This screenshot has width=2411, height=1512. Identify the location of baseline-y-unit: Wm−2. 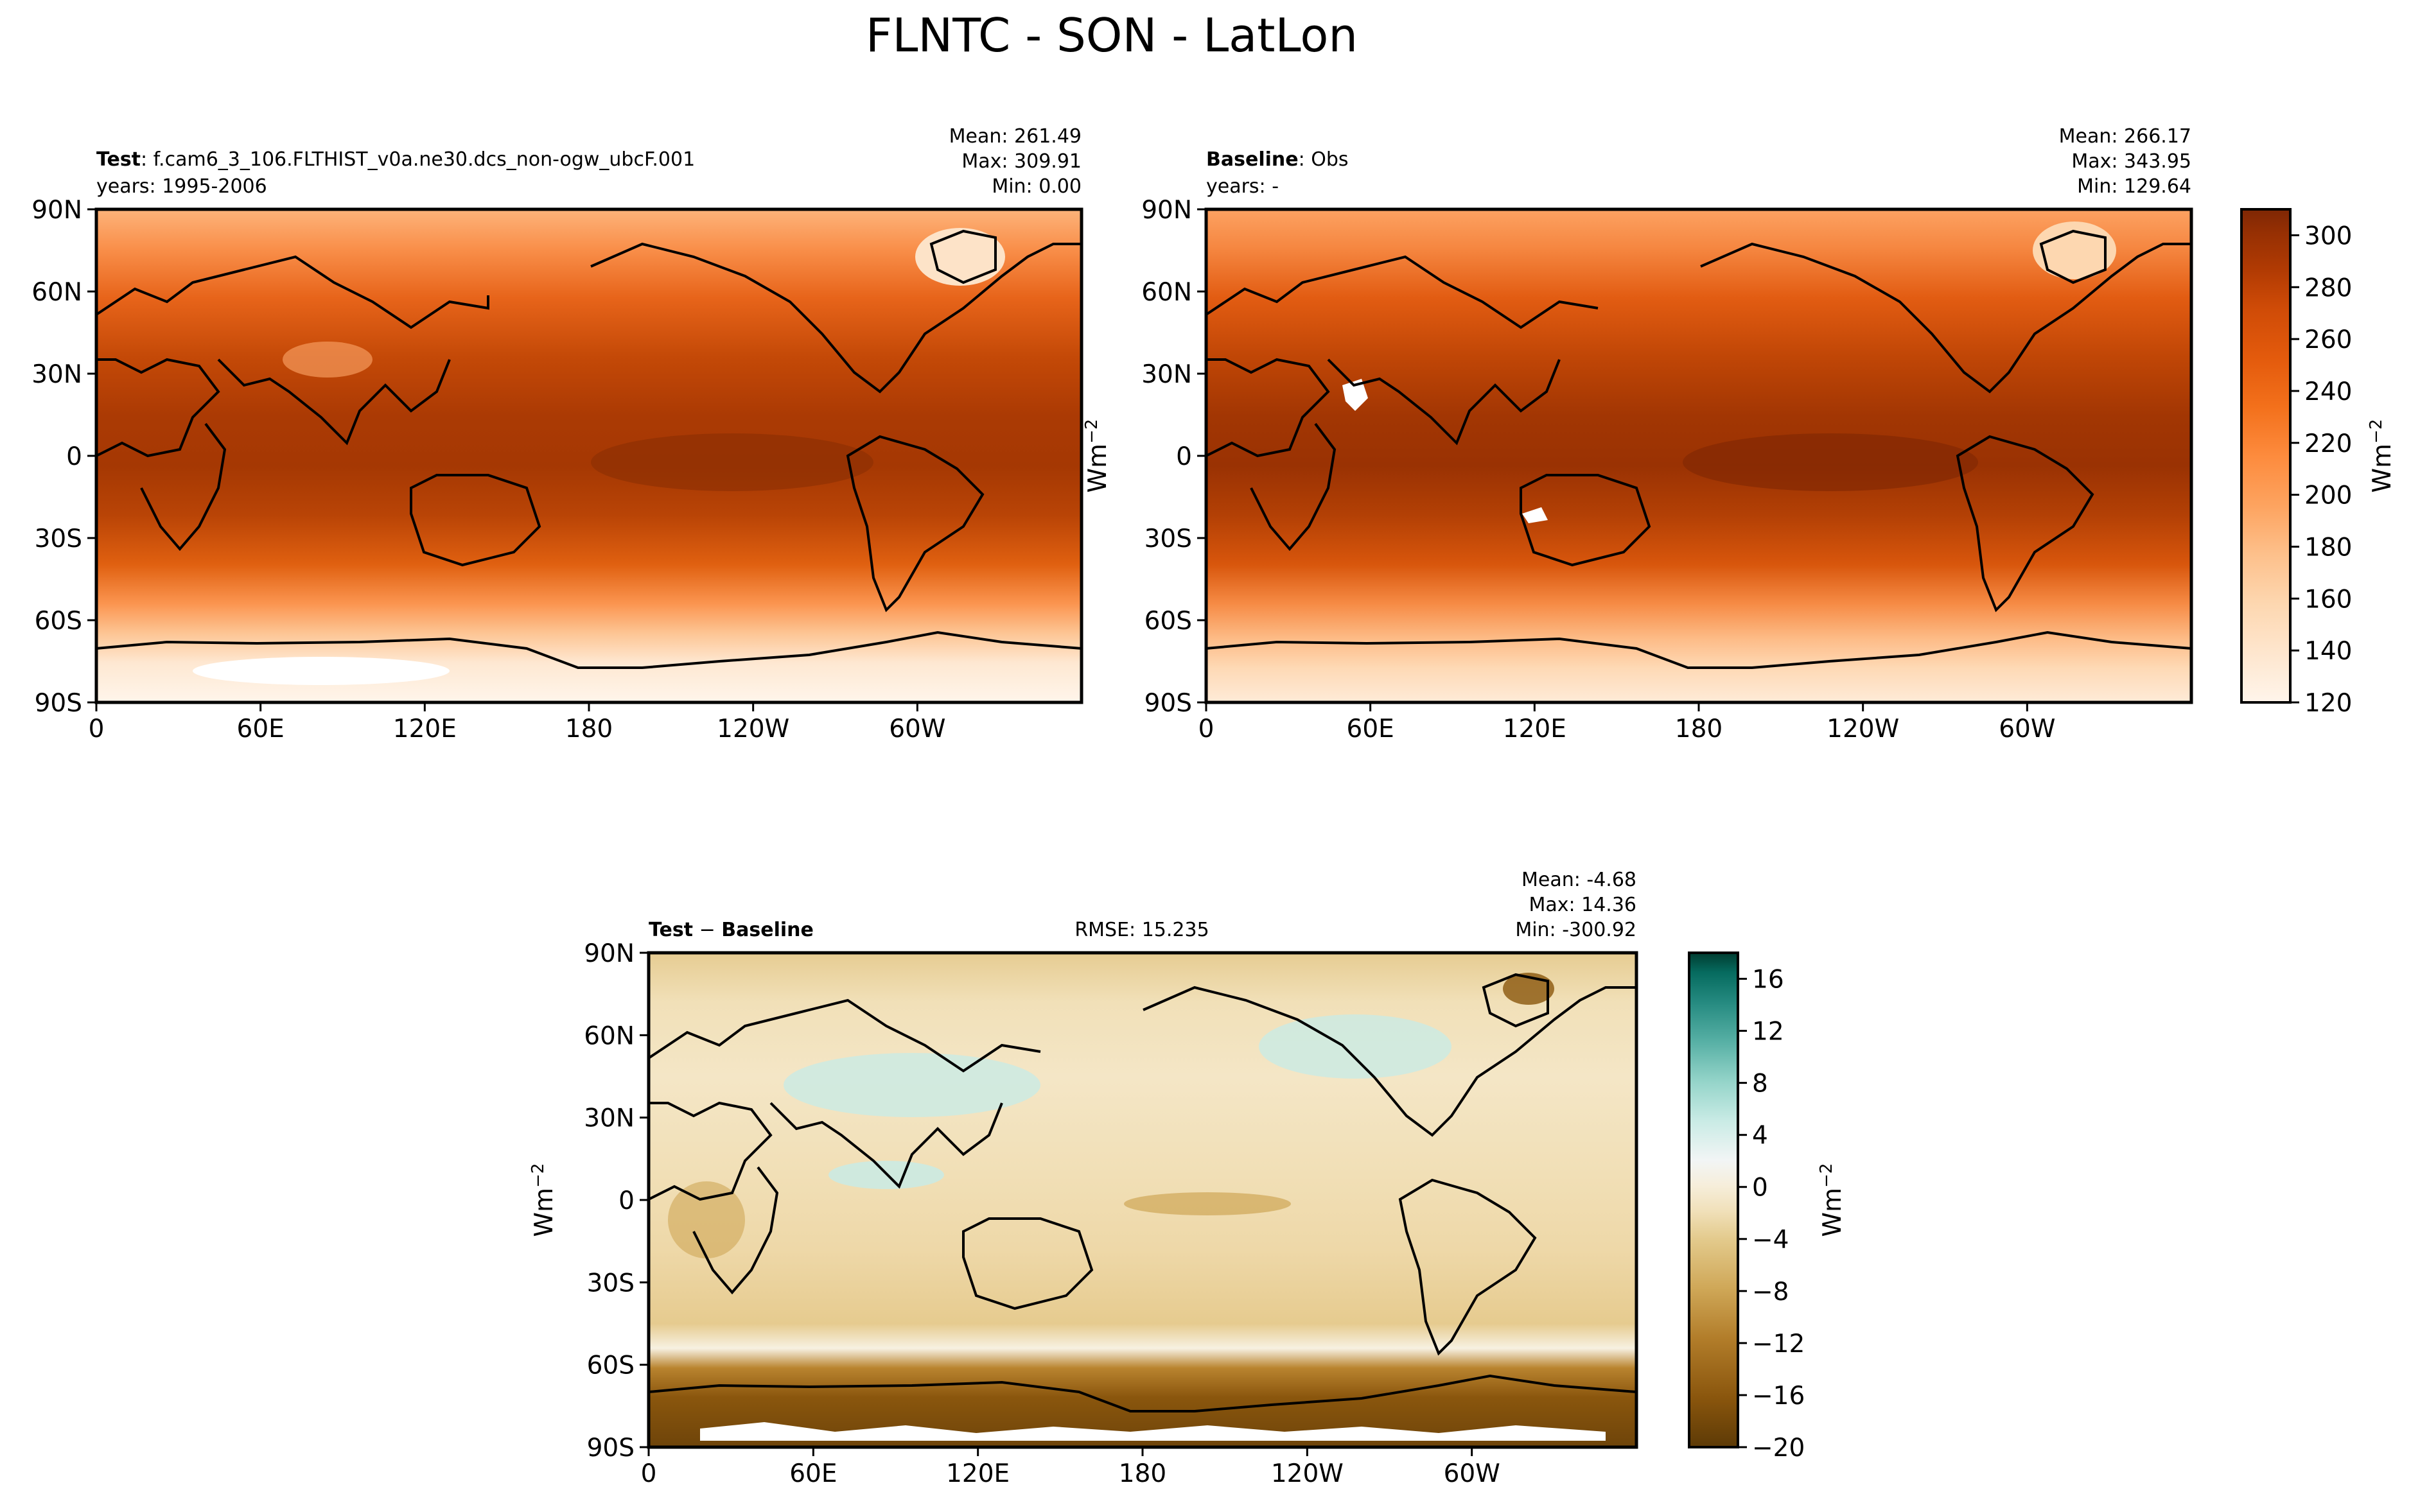
(1097, 456).